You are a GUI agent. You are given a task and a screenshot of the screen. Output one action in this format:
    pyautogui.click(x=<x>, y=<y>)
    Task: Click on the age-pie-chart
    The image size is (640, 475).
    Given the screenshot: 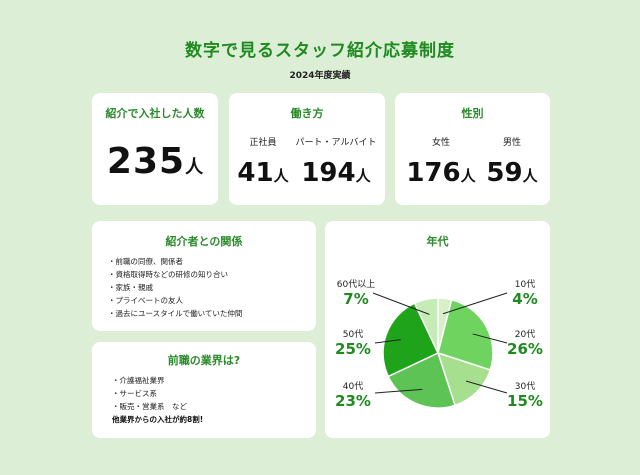 What is the action you would take?
    pyautogui.click(x=440, y=350)
    